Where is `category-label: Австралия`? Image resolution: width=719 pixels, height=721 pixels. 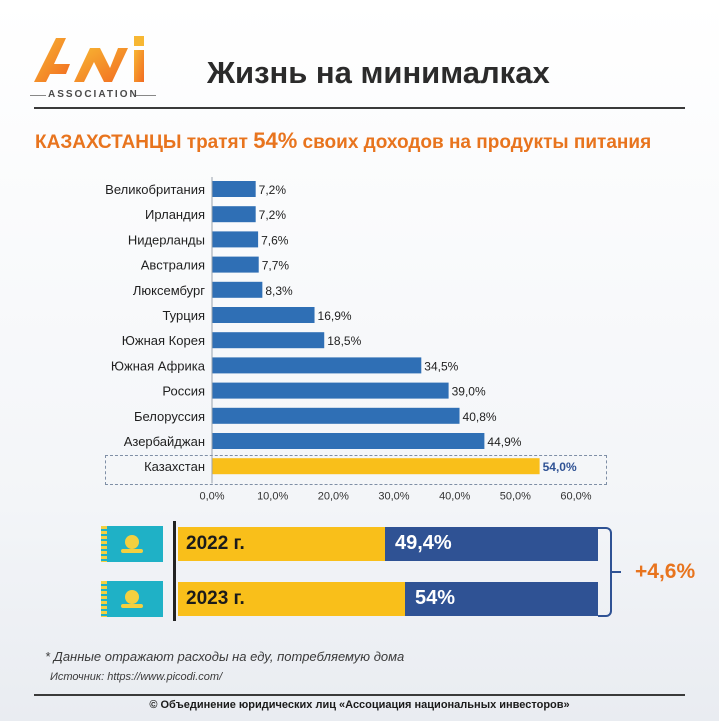
category-label: Австралия is located at coordinates (173, 265).